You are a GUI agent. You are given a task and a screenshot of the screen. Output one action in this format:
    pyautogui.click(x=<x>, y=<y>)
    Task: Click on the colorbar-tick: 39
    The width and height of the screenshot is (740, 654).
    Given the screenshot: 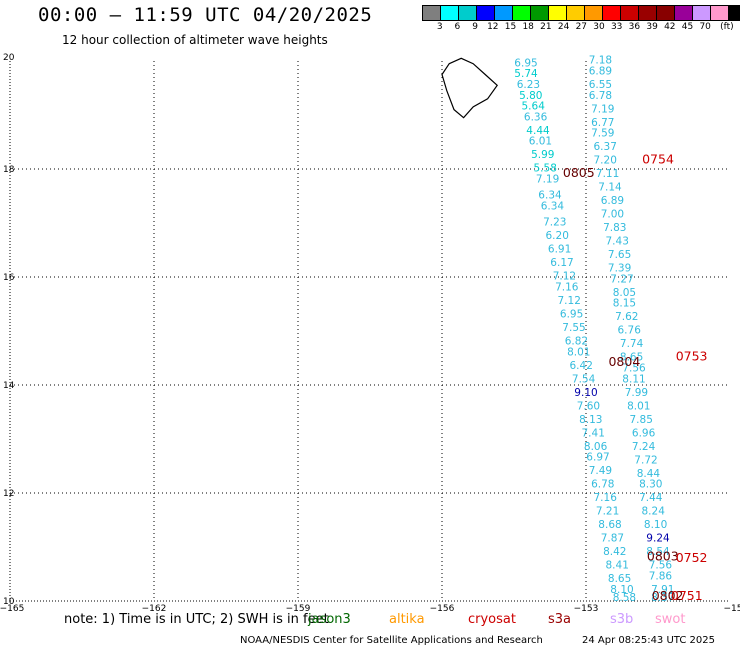 What is the action you would take?
    pyautogui.click(x=651, y=27)
    